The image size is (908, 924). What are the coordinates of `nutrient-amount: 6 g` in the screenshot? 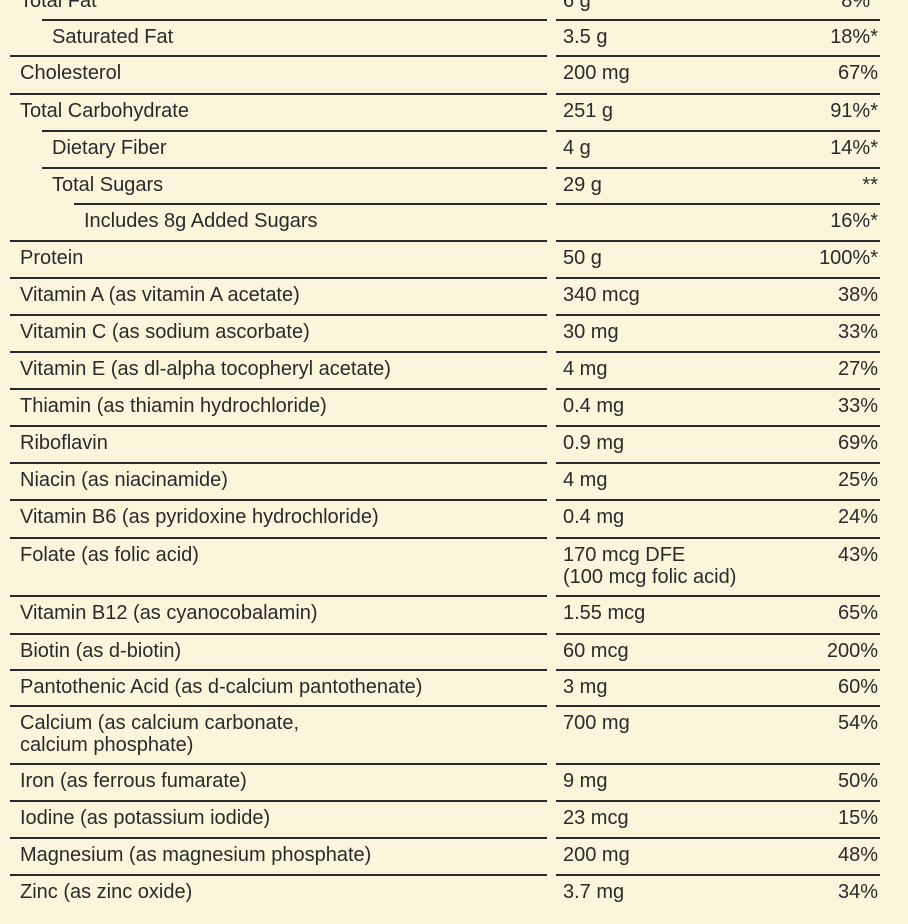 It's located at (577, 6).